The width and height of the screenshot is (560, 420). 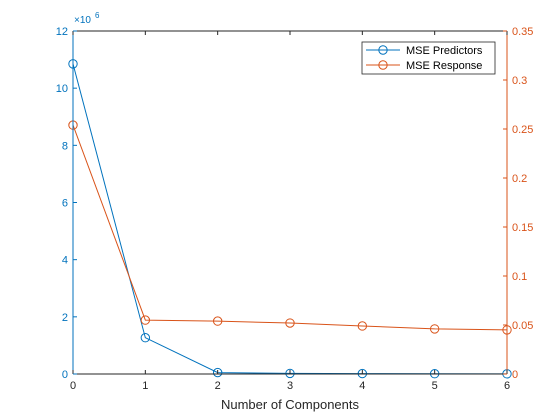 I want to click on x-tick-label: 0, so click(x=73, y=386).